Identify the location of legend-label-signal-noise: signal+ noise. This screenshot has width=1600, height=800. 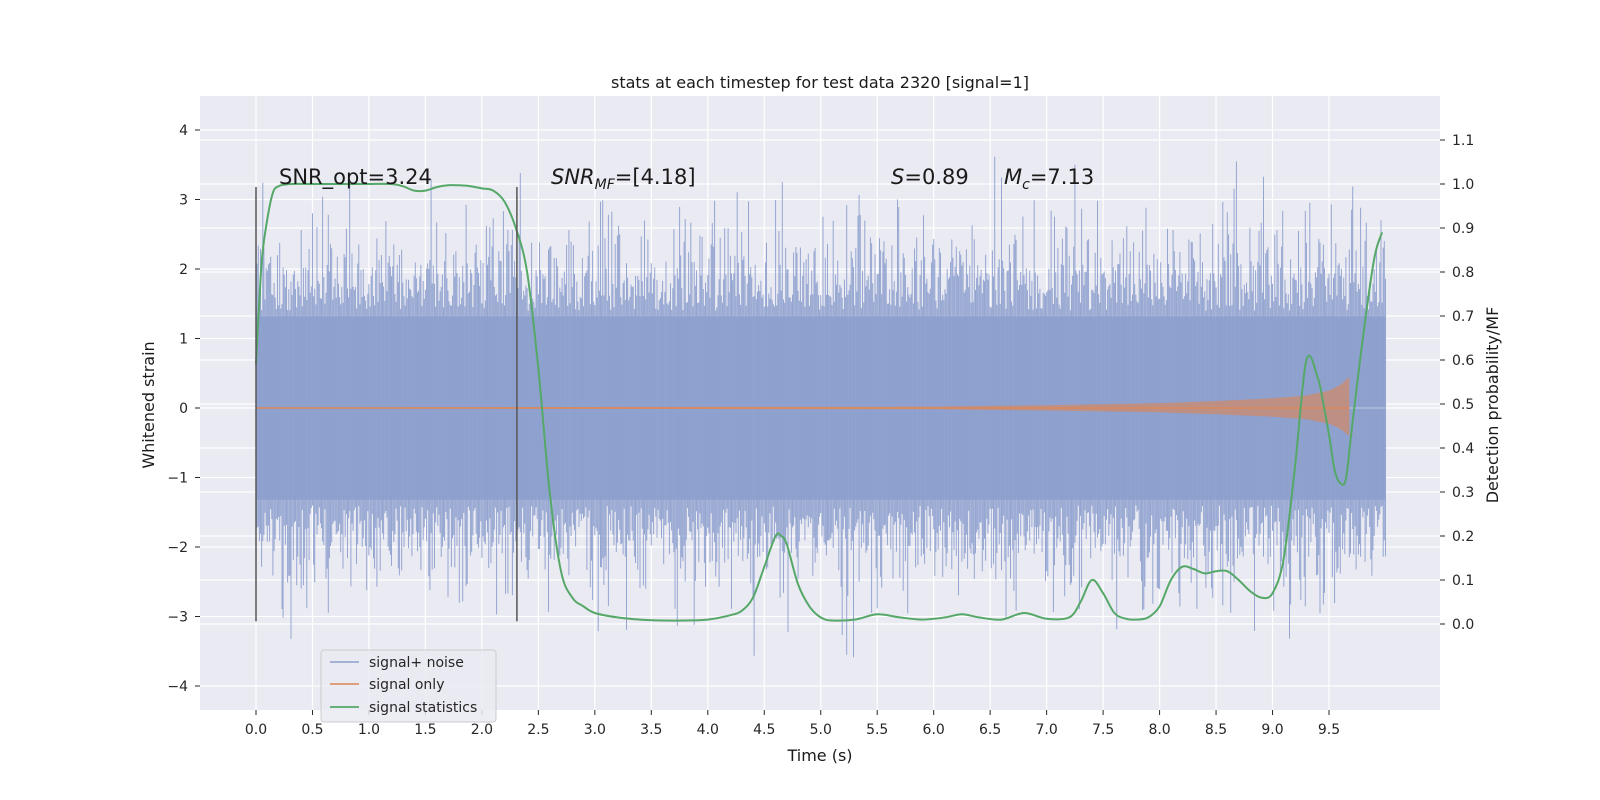
(416, 663).